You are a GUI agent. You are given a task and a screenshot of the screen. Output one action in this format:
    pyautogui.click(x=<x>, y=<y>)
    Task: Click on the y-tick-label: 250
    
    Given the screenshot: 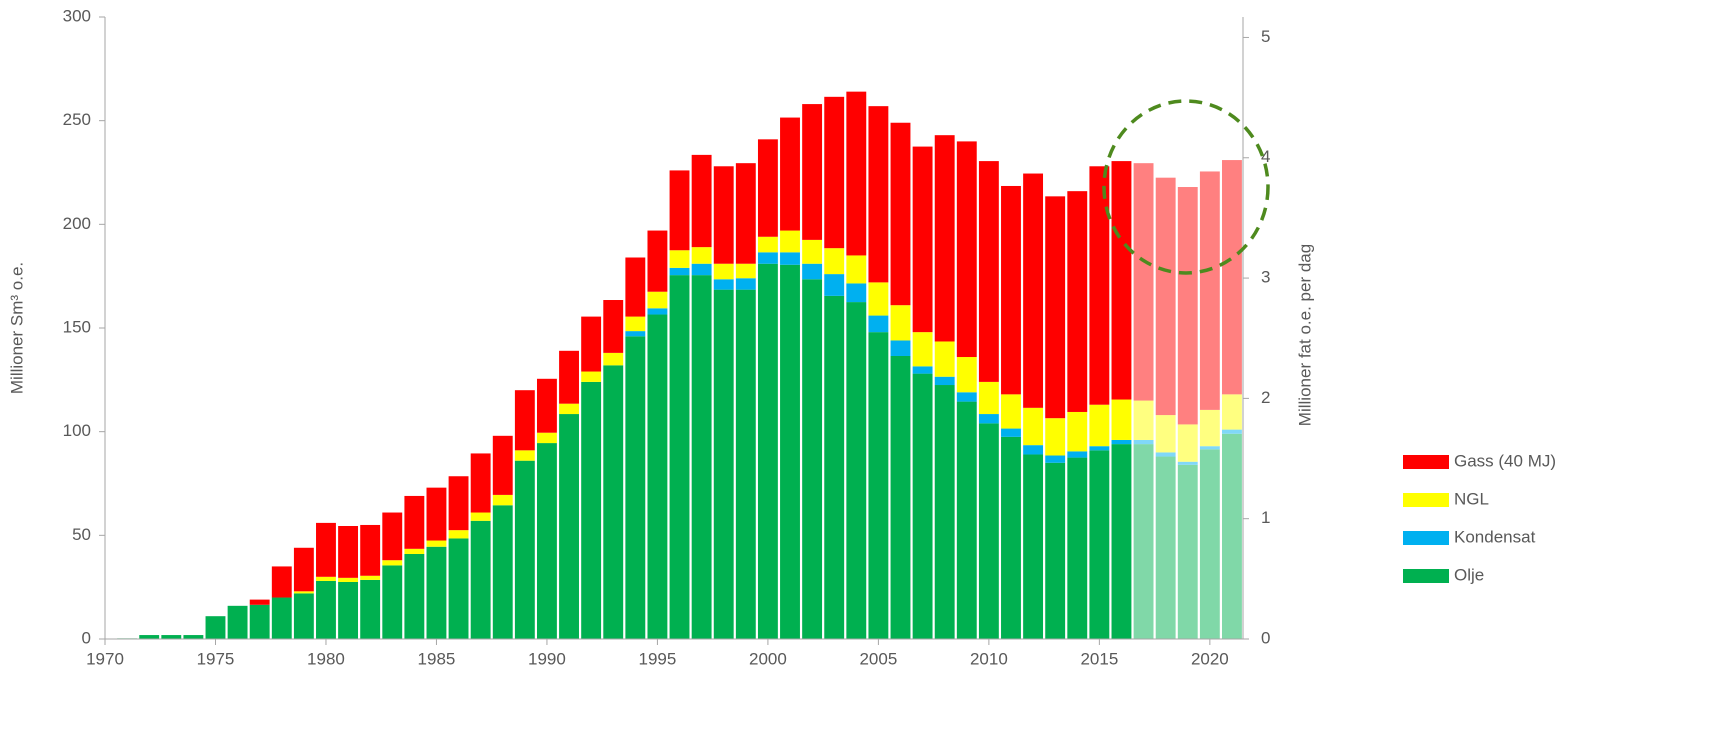 What is the action you would take?
    pyautogui.click(x=77, y=119)
    